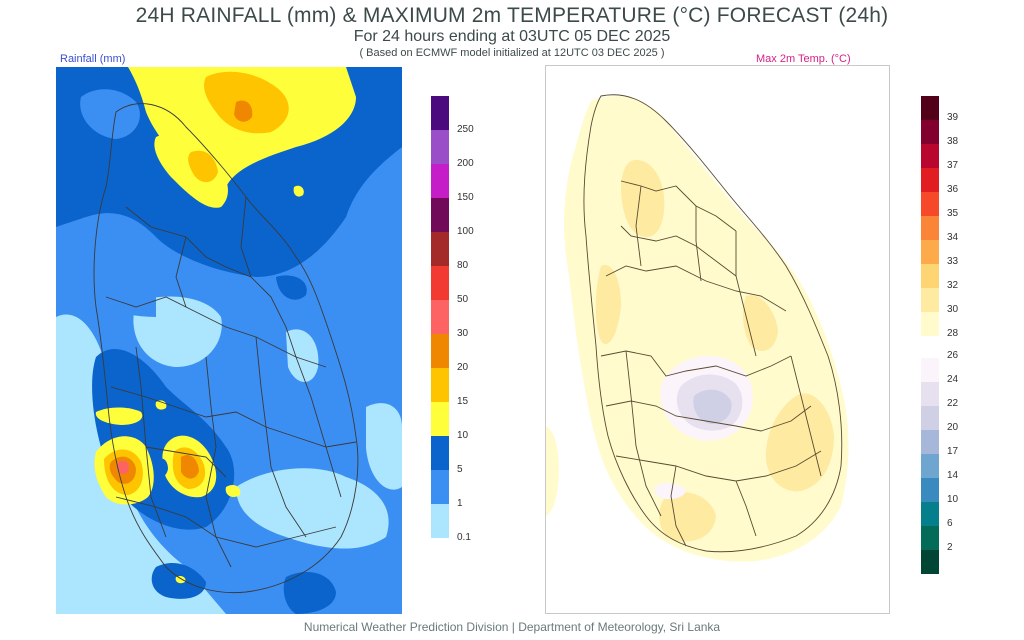  I want to click on colorbar-tick-label: 150, so click(465, 197).